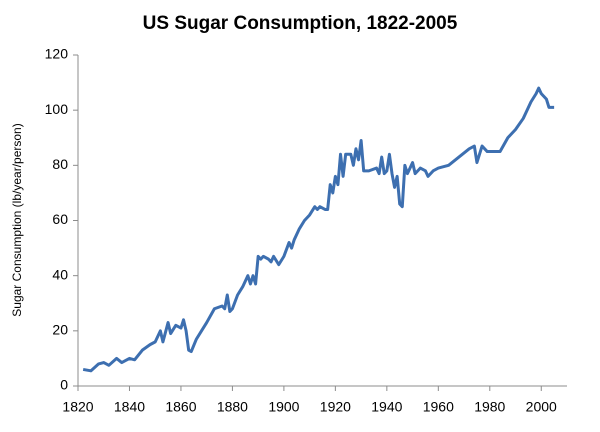  I want to click on y-axis-label: Sugar Consumption (lb/year/person), so click(17, 219).